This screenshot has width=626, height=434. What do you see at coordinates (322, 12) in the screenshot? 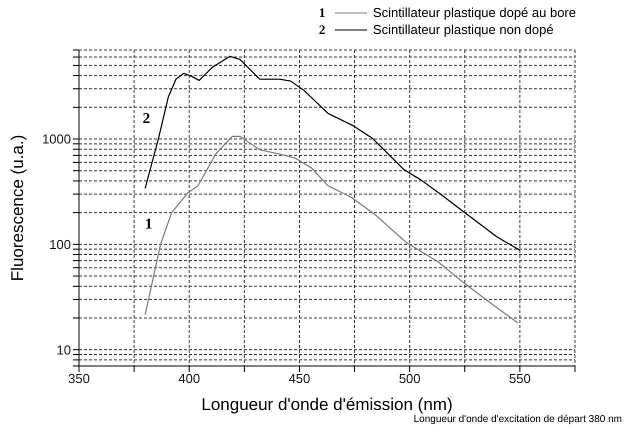
I see `text: 1` at bounding box center [322, 12].